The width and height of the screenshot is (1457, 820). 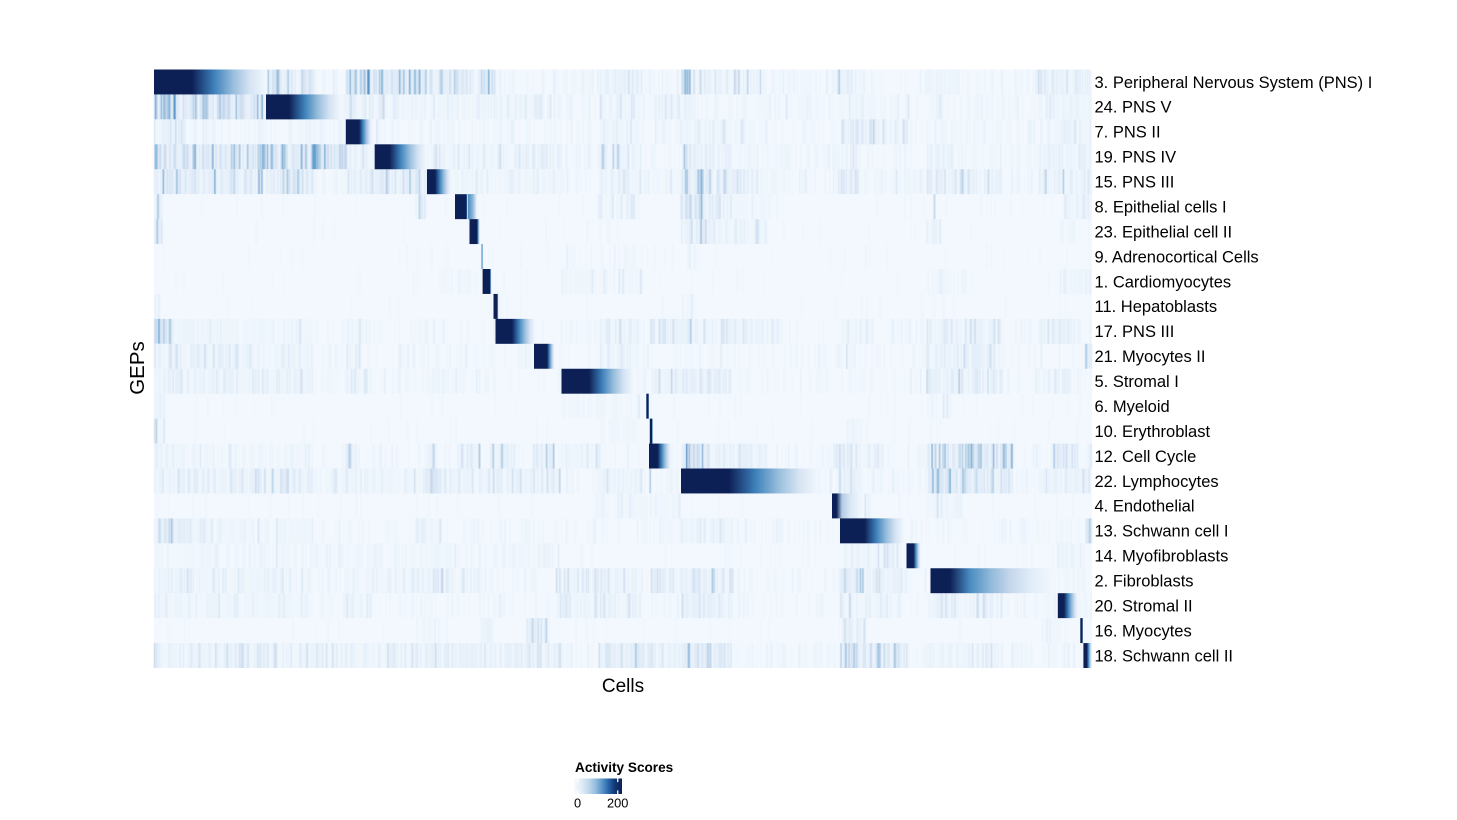 I want to click on svg-text: 16. Myocytes, so click(x=1143, y=631).